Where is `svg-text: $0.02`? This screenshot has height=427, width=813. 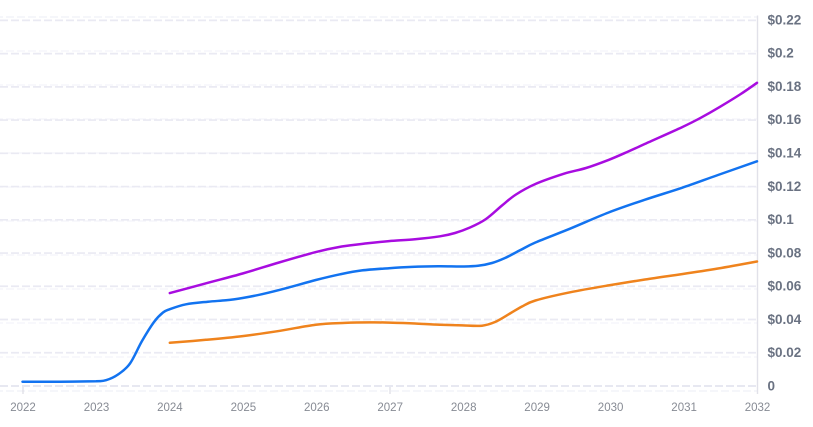
svg-text: $0.02 is located at coordinates (785, 352).